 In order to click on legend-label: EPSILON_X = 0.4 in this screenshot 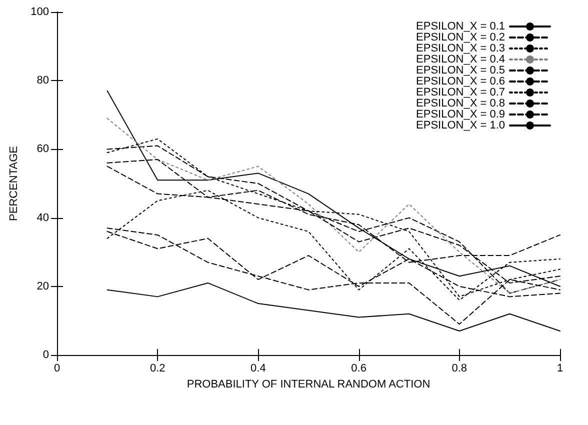, I will do `click(460, 60)`.